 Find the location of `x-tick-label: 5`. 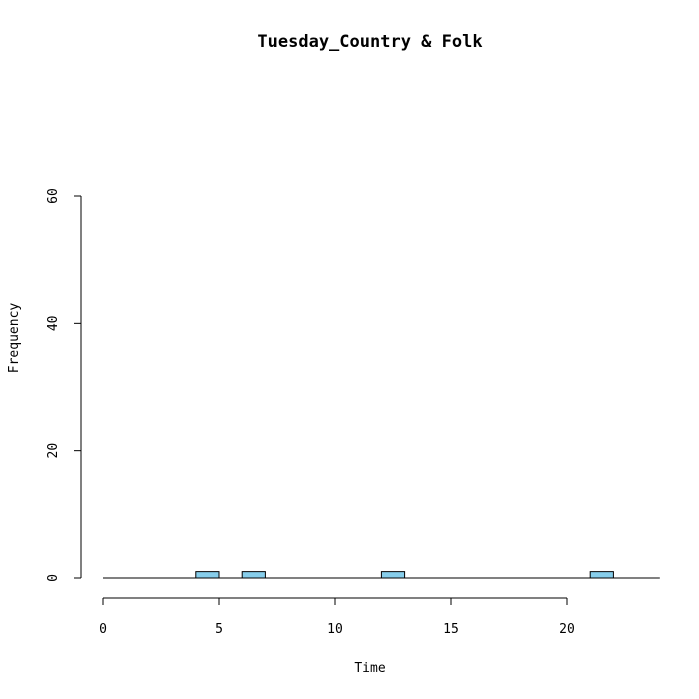

x-tick-label: 5 is located at coordinates (219, 629).